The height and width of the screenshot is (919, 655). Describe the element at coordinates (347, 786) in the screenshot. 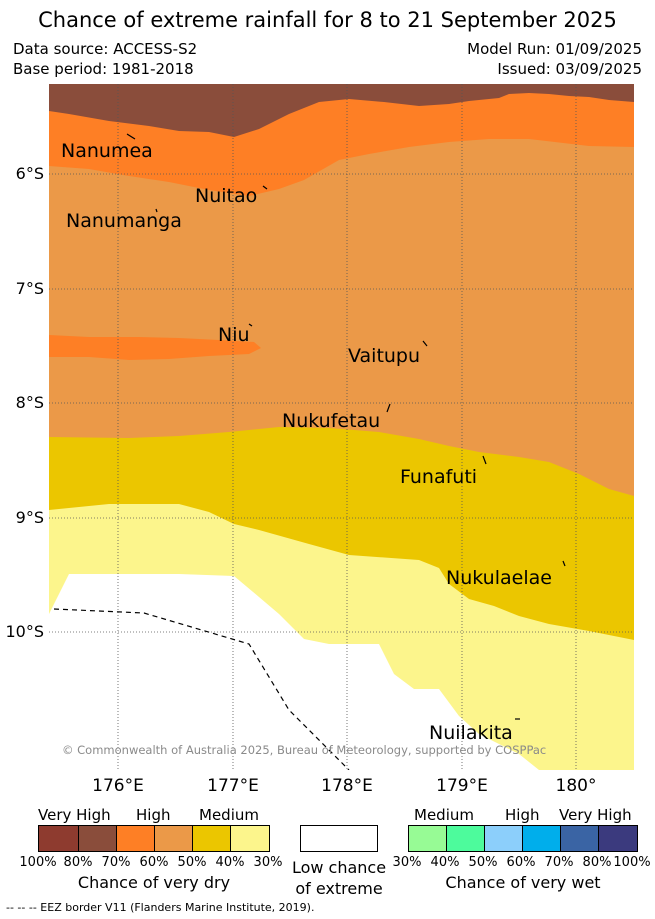

I see `x-tick-178e: 178°E` at that location.